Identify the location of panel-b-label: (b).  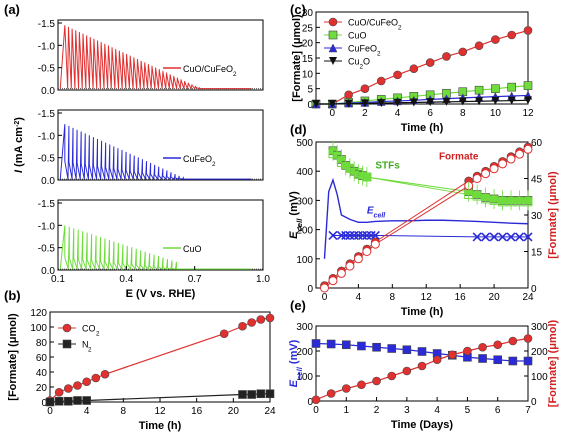
(12, 295).